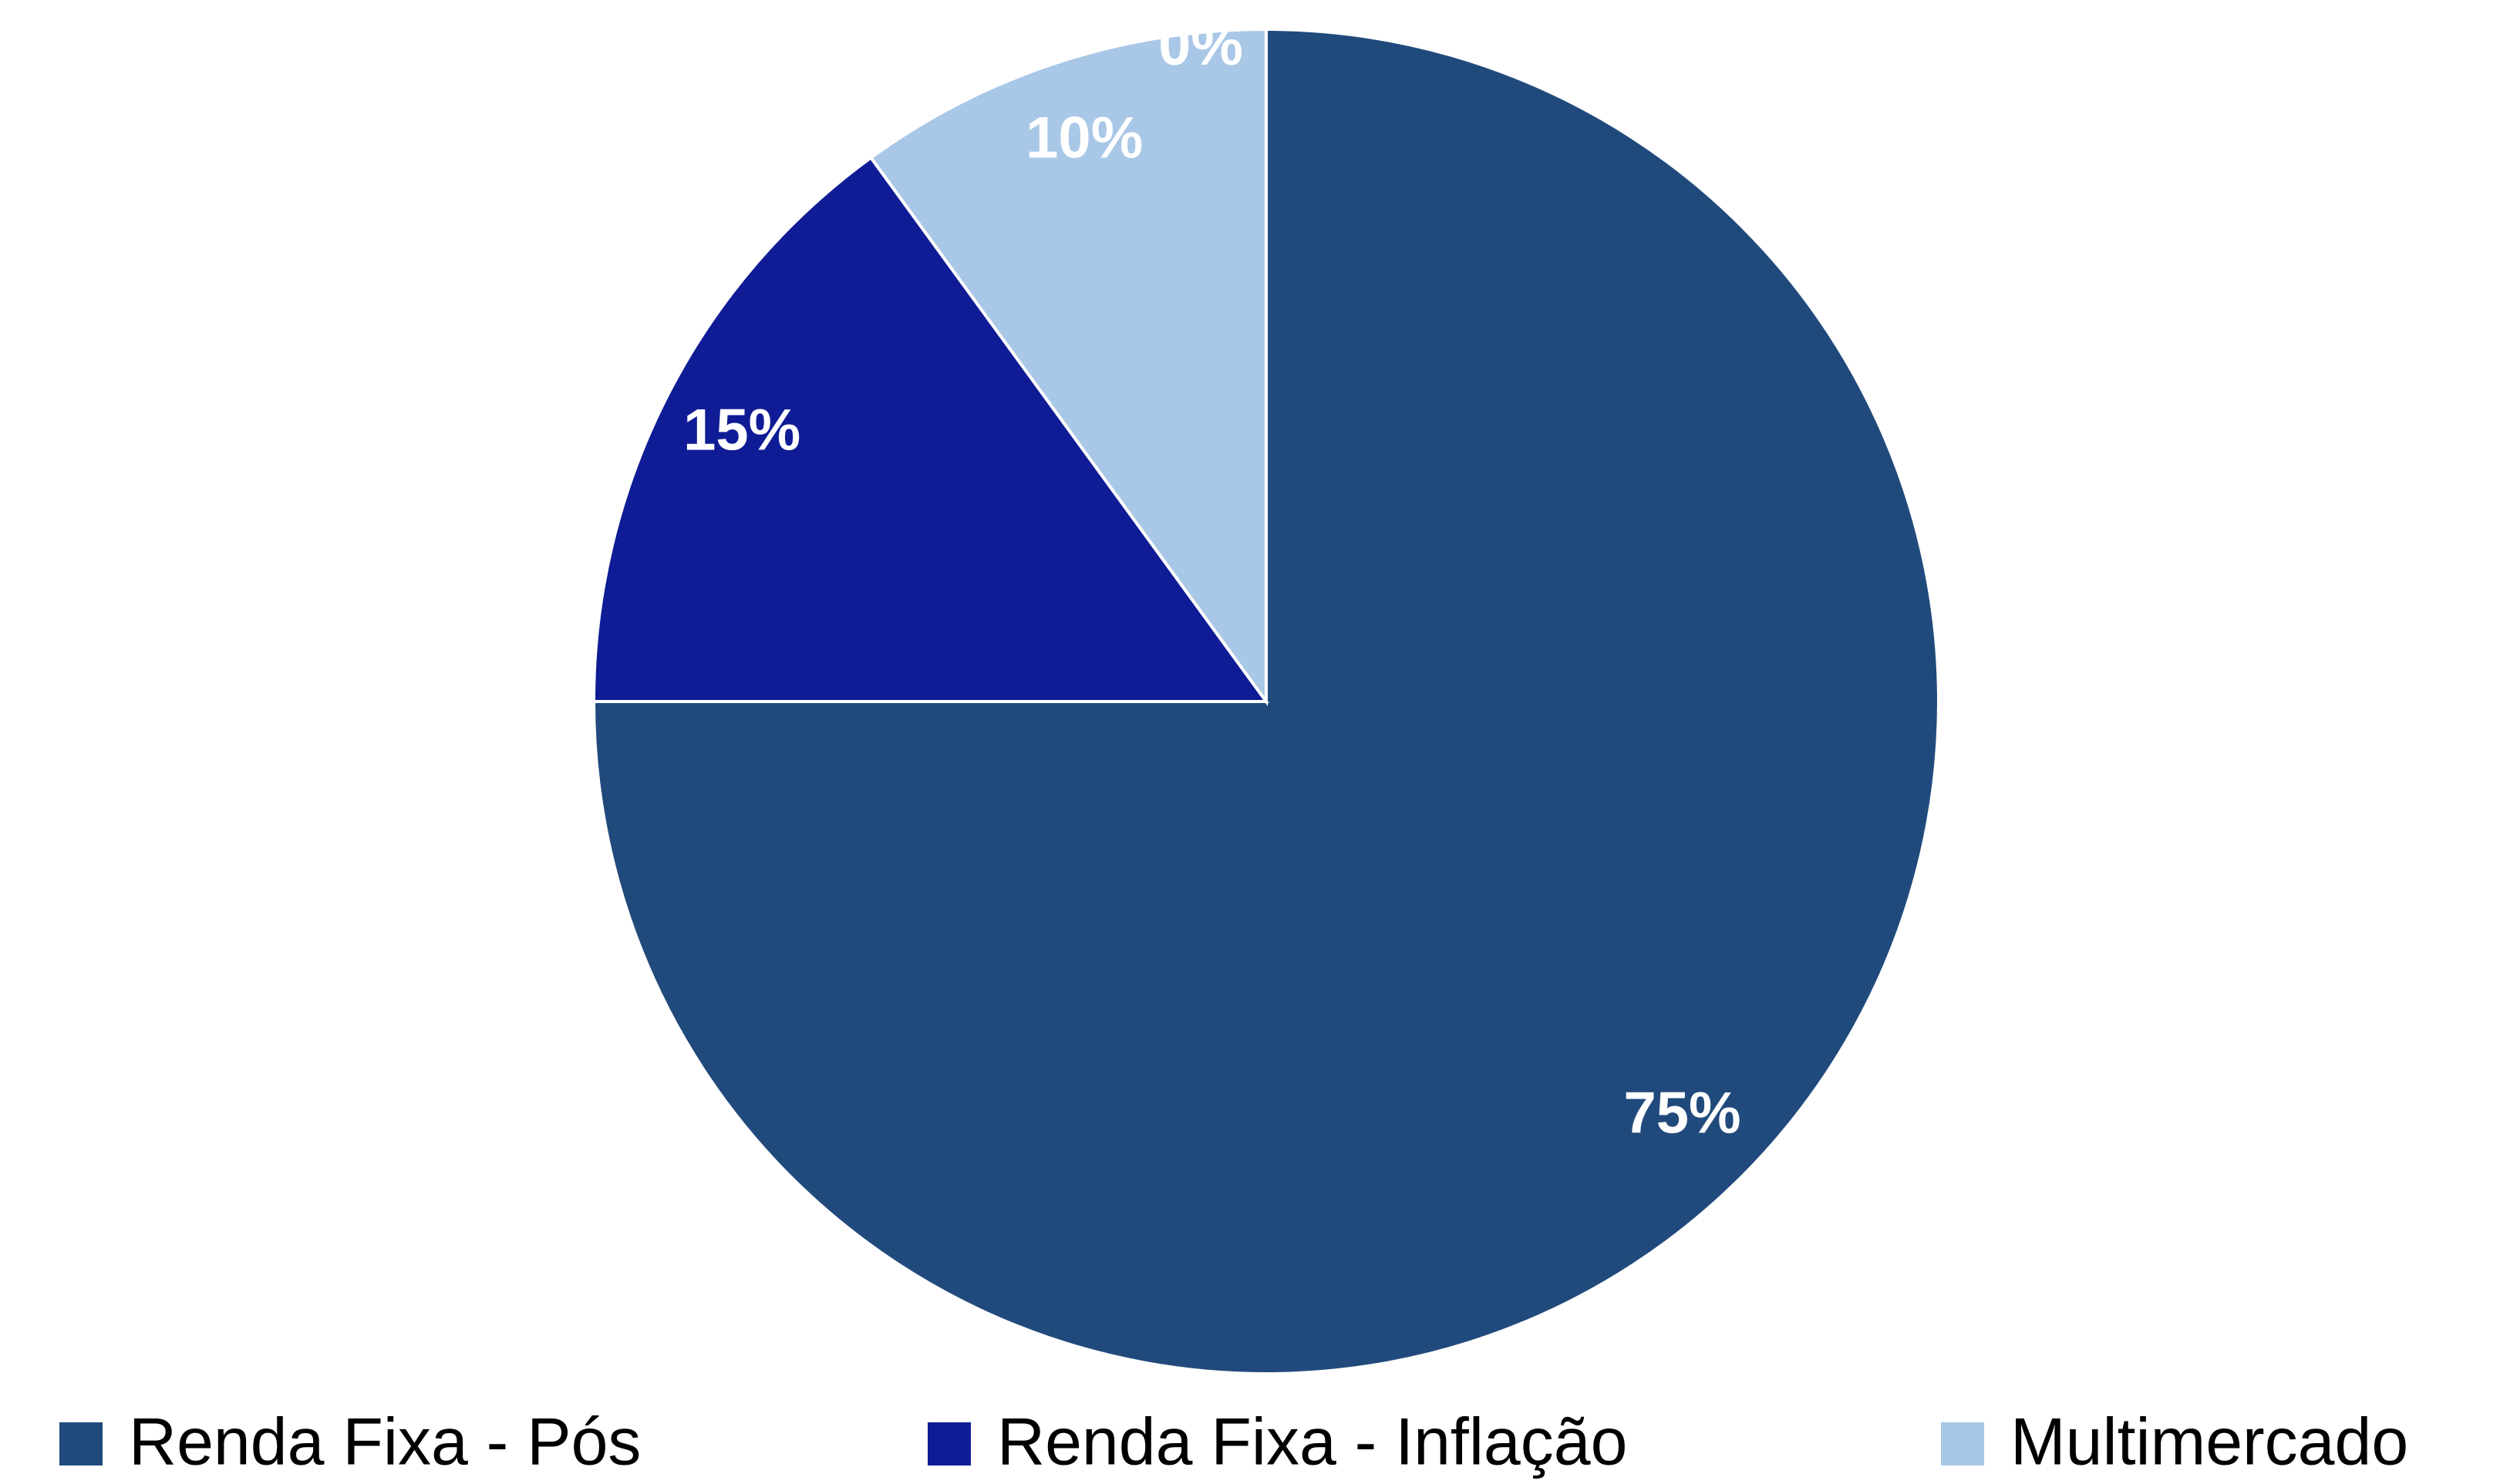 This screenshot has width=2517, height=1484. What do you see at coordinates (385, 1442) in the screenshot?
I see `legend-label: Renda Fixa - Pós` at bounding box center [385, 1442].